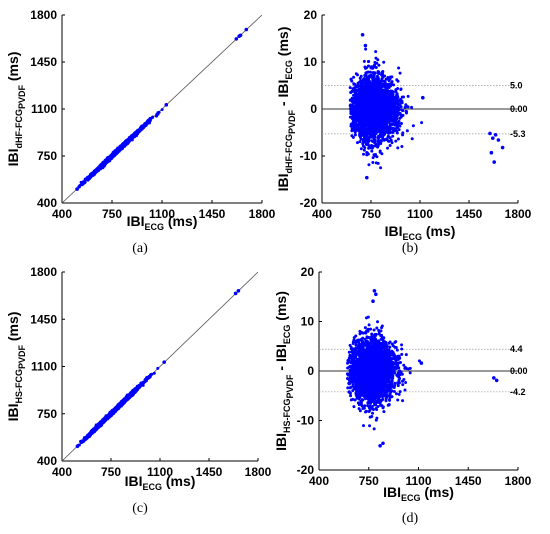  I want to click on y-tick-label: 1800, so click(43, 15).